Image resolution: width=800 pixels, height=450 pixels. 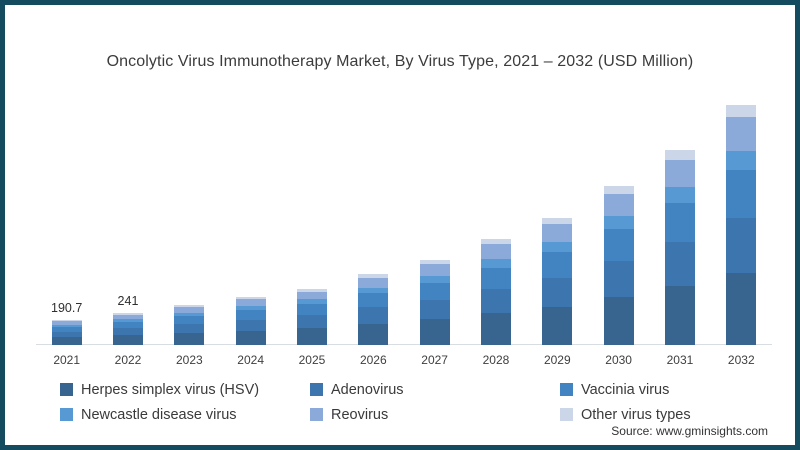 What do you see at coordinates (435, 414) in the screenshot?
I see `legend-item: Reovirus` at bounding box center [435, 414].